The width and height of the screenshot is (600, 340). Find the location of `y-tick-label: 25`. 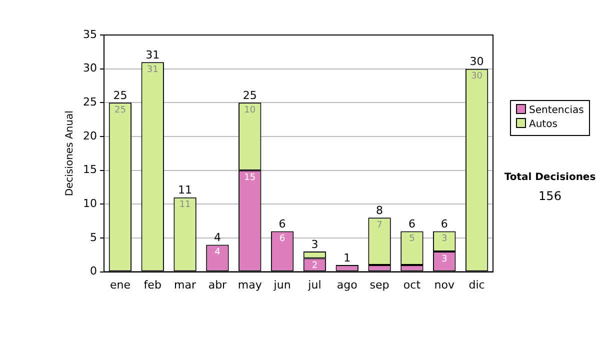

y-tick-label: 25 is located at coordinates (89, 102).